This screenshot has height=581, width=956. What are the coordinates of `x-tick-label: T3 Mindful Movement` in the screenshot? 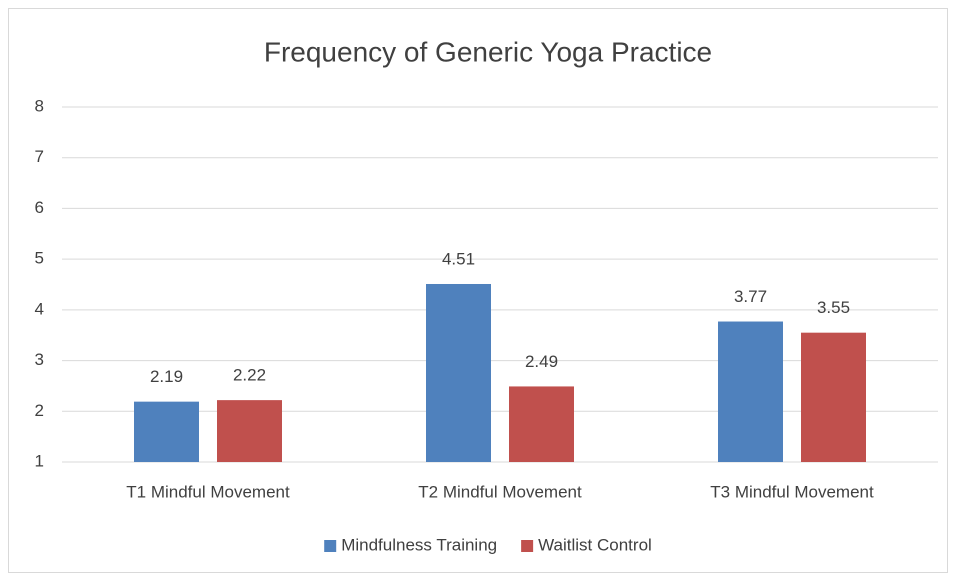 It's located at (792, 491).